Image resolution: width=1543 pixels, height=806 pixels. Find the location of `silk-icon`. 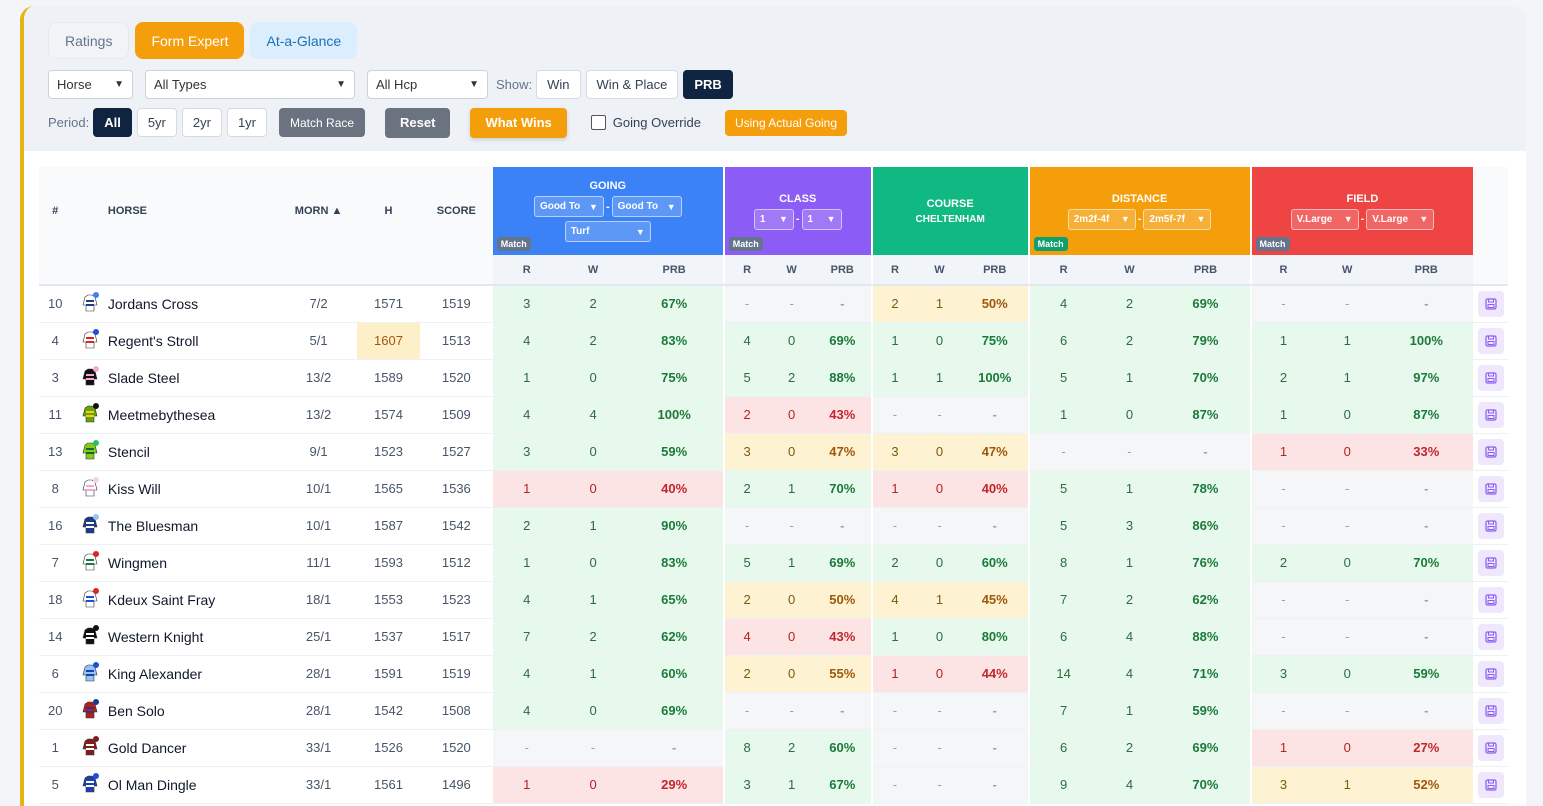

silk-icon is located at coordinates (89, 304).